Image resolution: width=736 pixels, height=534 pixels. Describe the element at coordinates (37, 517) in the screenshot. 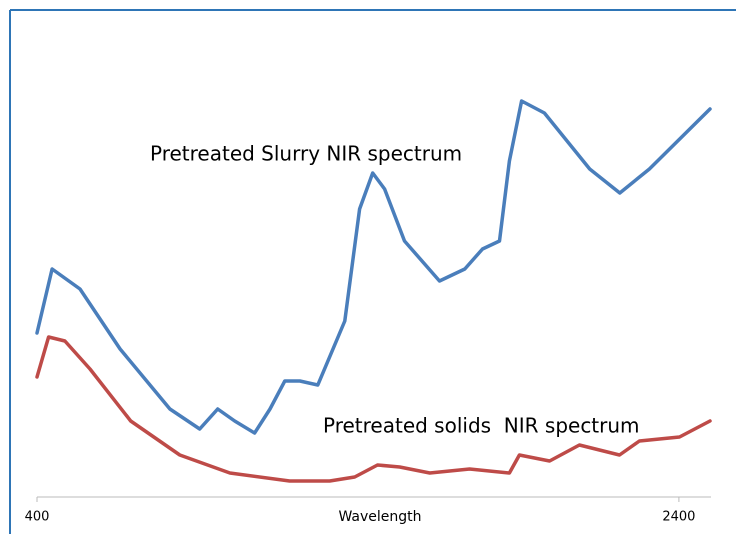

I see `x-tick-label: 400` at that location.